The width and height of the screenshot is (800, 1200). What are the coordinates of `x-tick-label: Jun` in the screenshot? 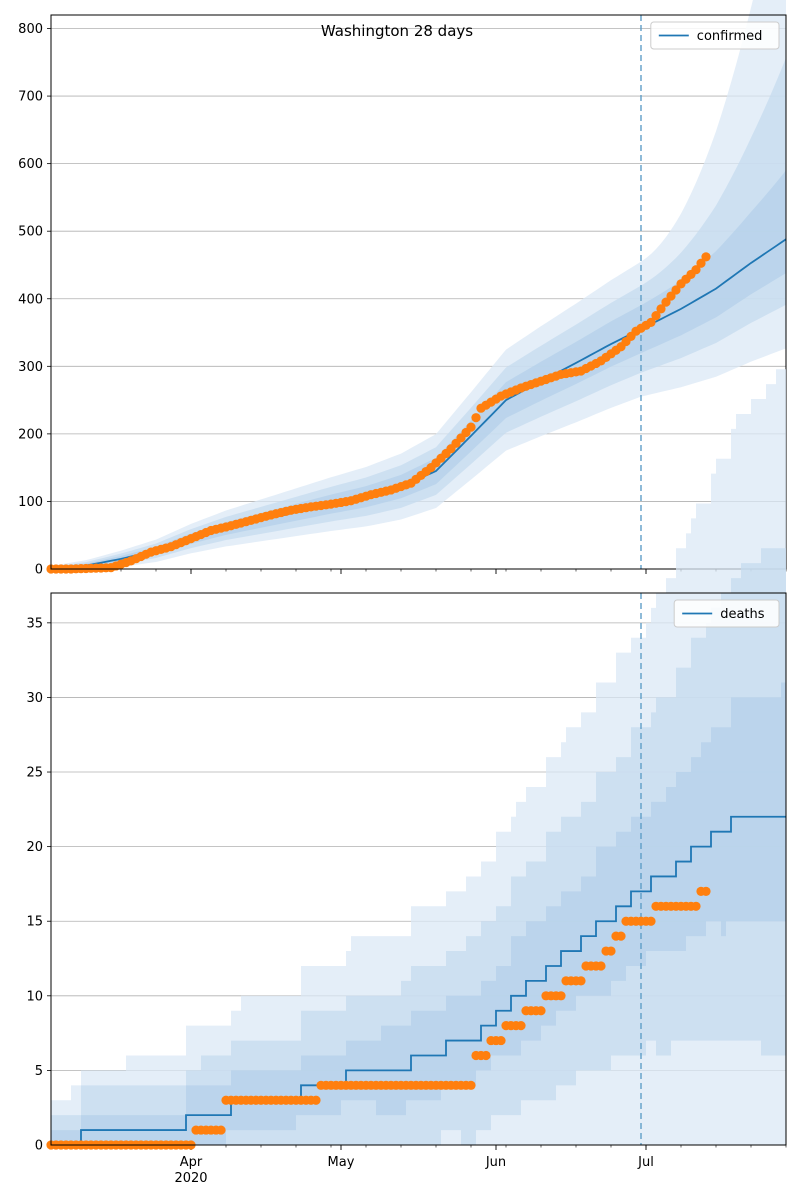 It's located at (495, 1162).